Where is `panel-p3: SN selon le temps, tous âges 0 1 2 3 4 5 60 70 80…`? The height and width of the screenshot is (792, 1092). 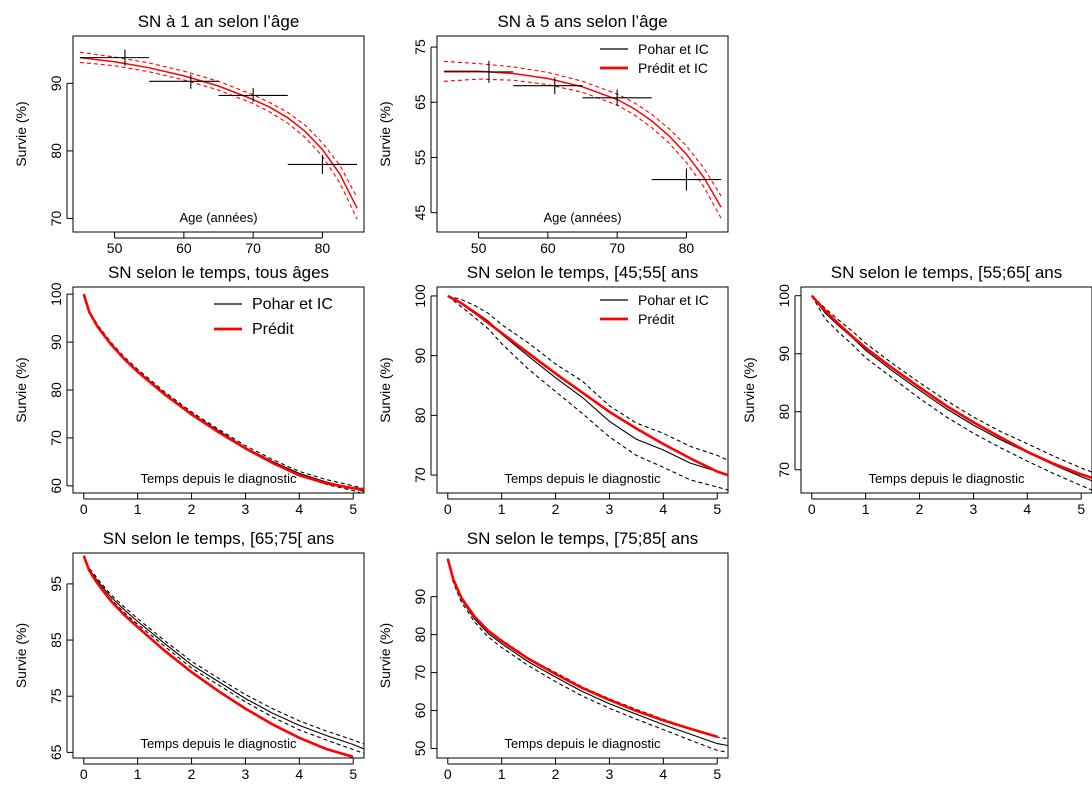
panel-p3: SN selon le temps, tous âges 0 1 2 3 4 5 60 70 80… is located at coordinates (189, 390).